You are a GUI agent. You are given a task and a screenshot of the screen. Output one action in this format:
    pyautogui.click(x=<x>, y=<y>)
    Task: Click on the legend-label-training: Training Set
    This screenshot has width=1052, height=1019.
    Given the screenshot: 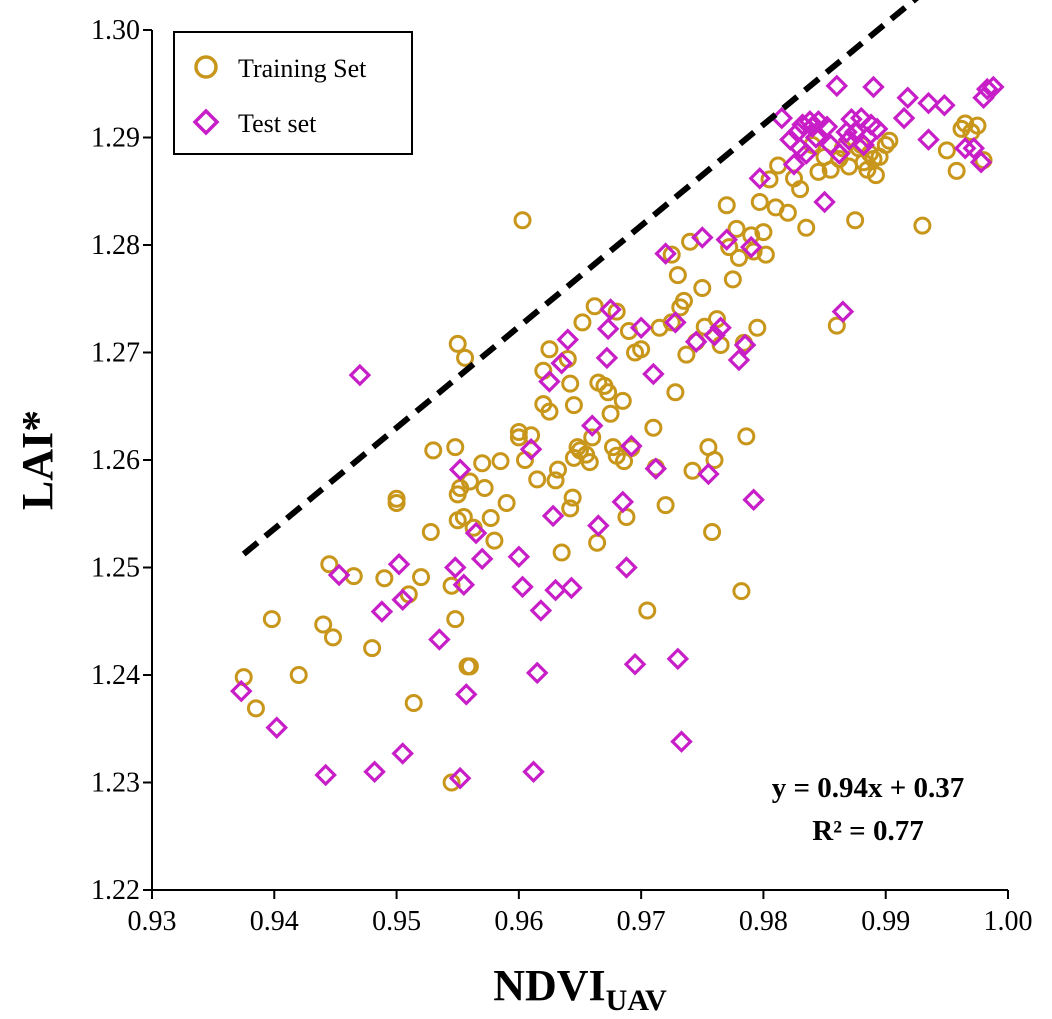 What is the action you would take?
    pyautogui.click(x=302, y=68)
    